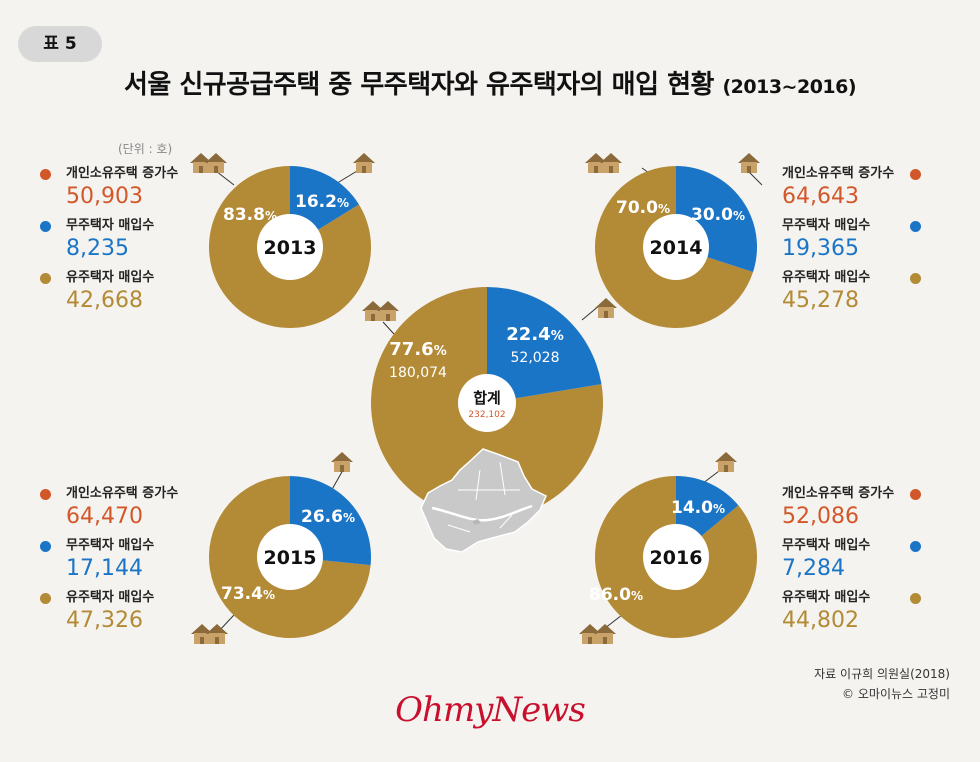 Image resolution: width=980 pixels, height=762 pixels. Describe the element at coordinates (820, 196) in the screenshot. I see `legend-value: 64,643` at that location.